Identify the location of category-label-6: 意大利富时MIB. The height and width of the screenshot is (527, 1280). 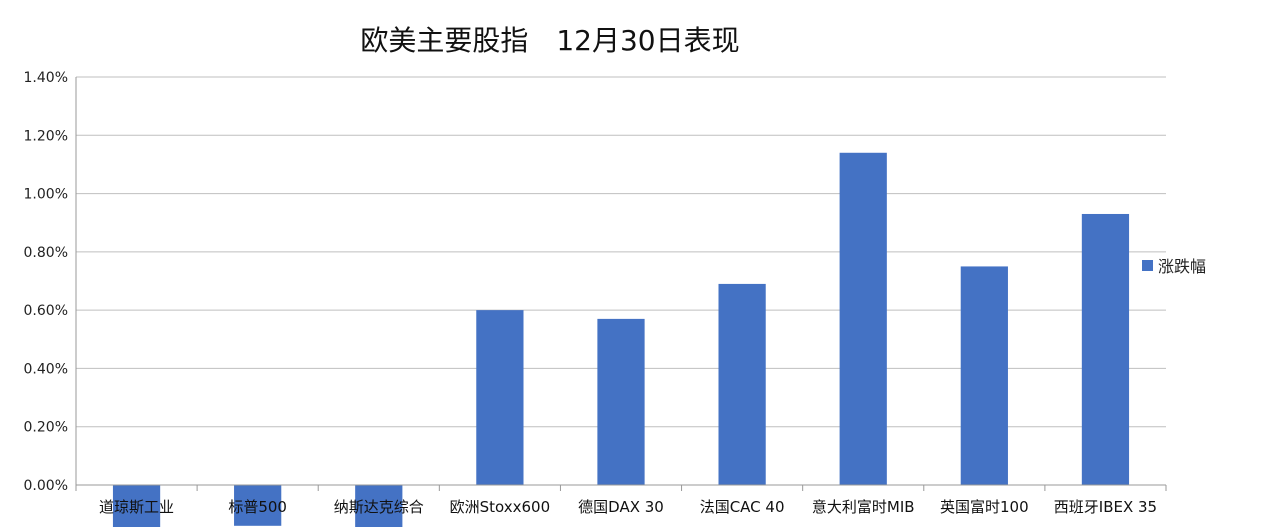
(863, 507).